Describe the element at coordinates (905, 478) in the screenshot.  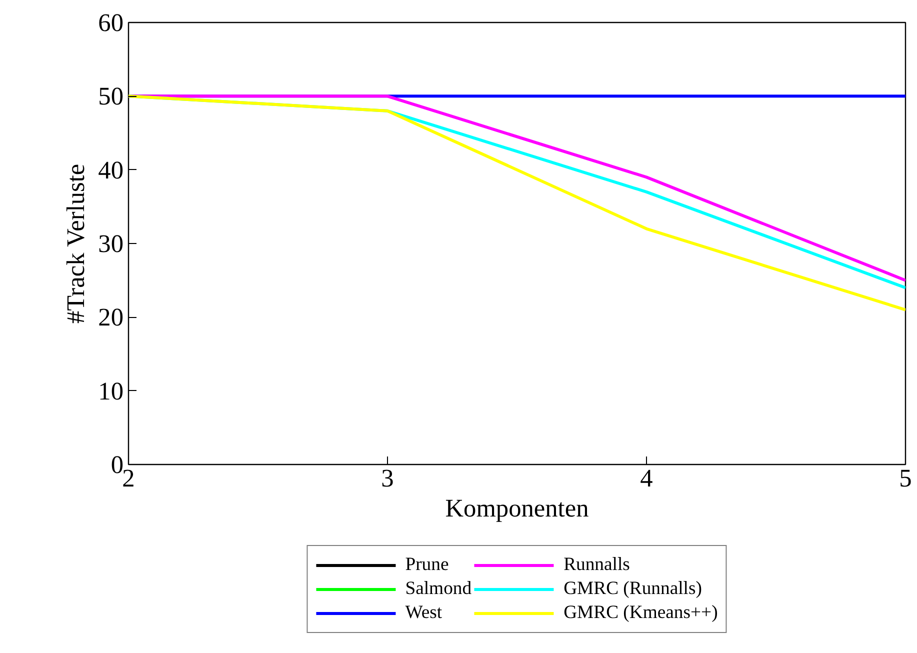
I see `x-tick-label: 5` at that location.